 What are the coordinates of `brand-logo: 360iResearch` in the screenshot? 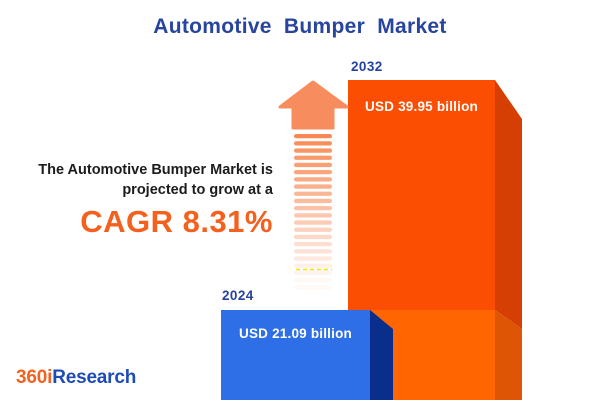 It's located at (76, 378).